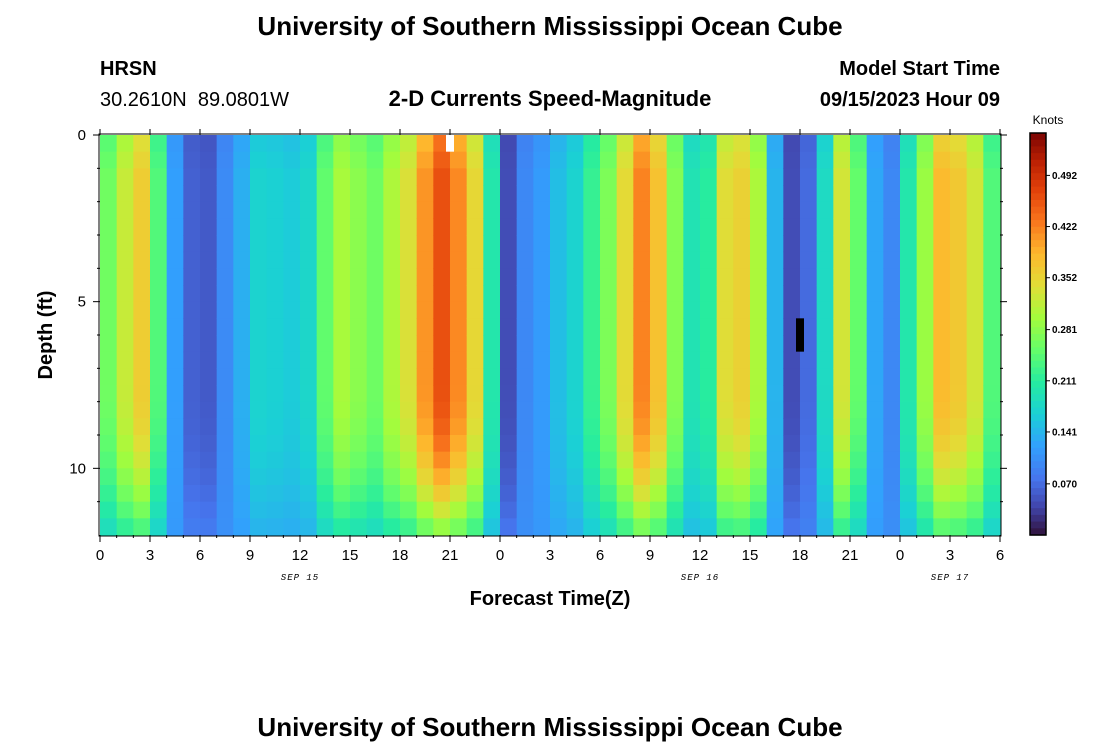 The width and height of the screenshot is (1100, 750). What do you see at coordinates (1048, 120) in the screenshot?
I see `colorbar-label: Knots` at bounding box center [1048, 120].